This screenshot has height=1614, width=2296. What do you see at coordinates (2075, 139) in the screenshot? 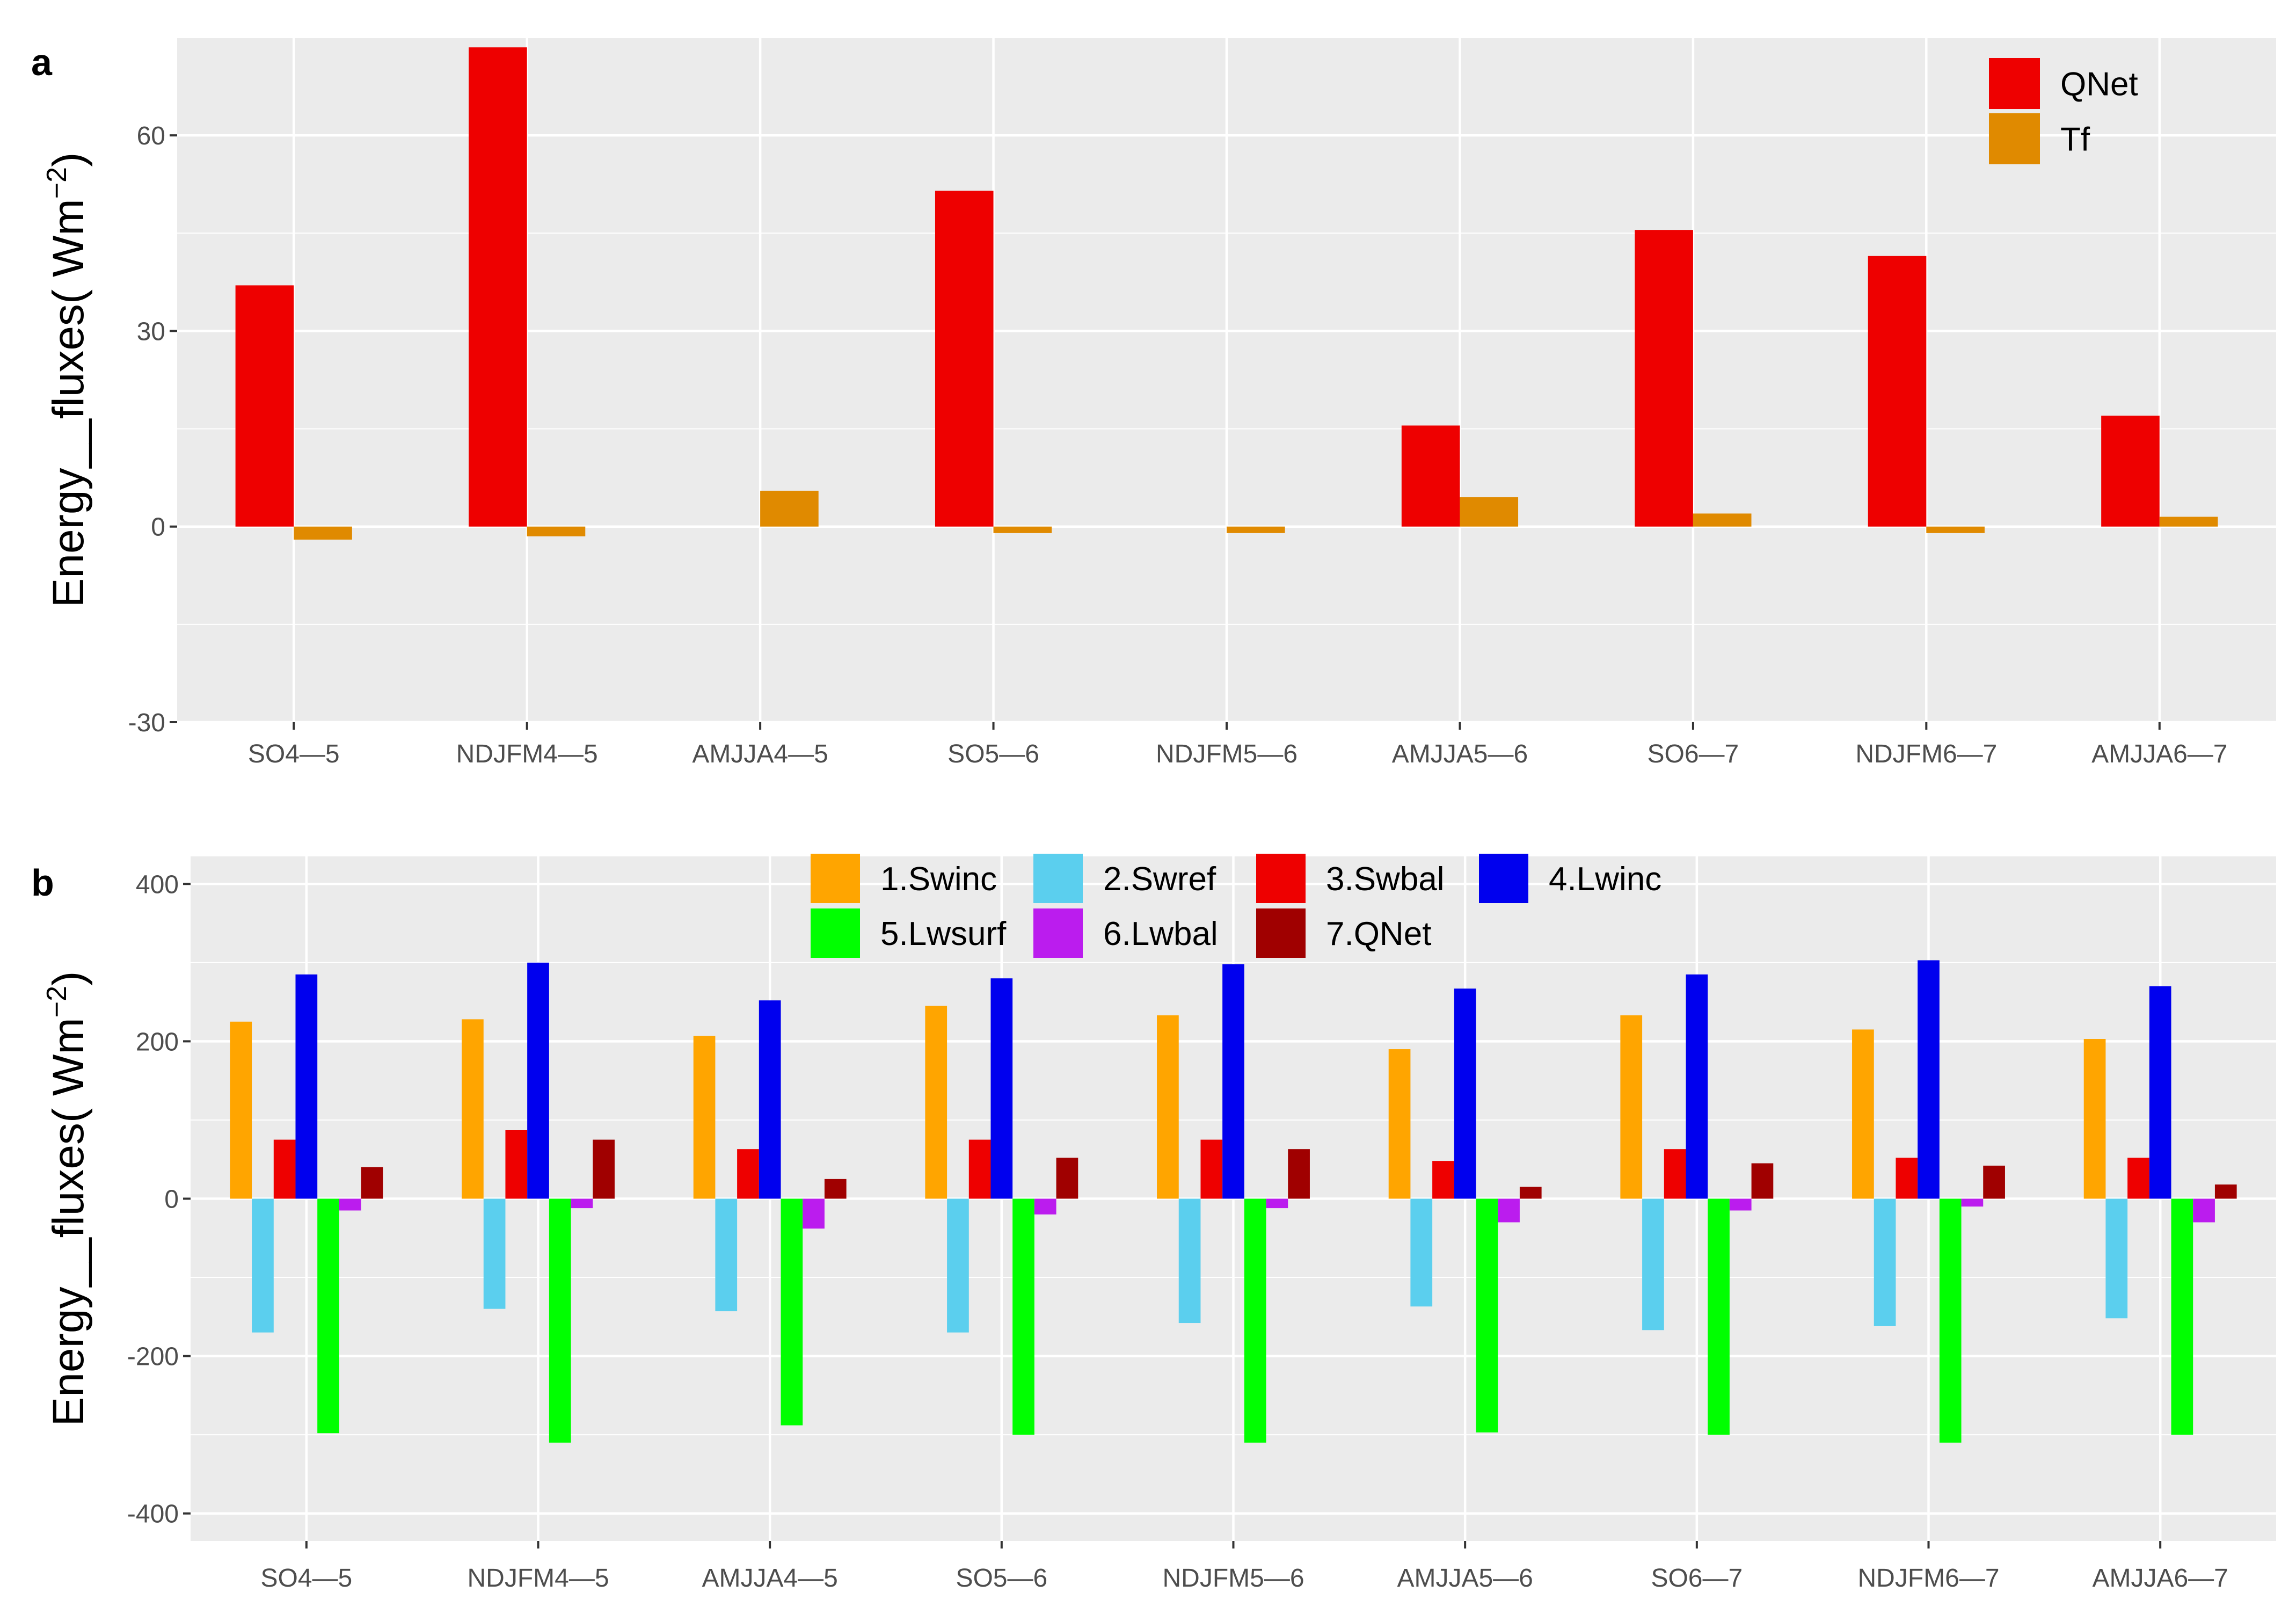
I see `legend-label: Tf` at bounding box center [2075, 139].